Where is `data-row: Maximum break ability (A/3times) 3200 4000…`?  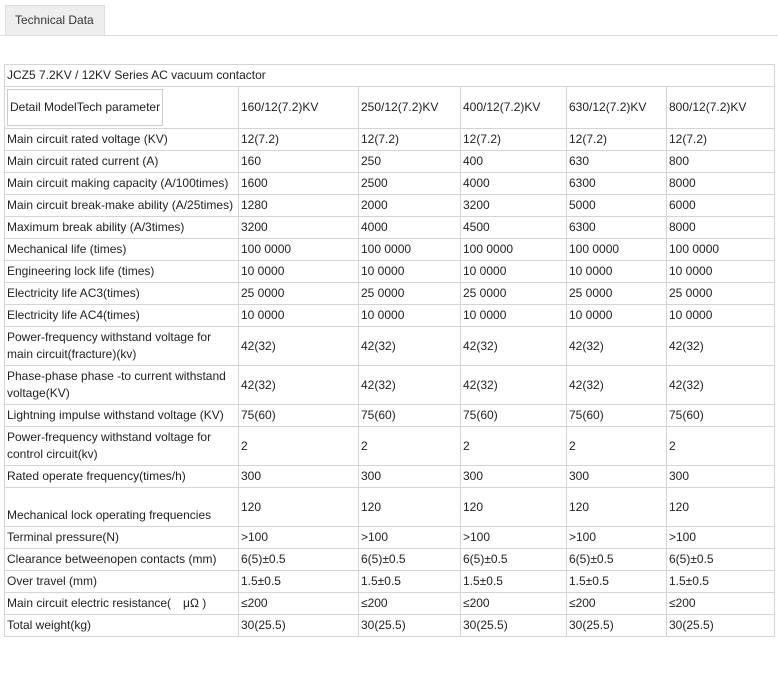 data-row: Maximum break ability (A/3times) 3200 4000… is located at coordinates (390, 227).